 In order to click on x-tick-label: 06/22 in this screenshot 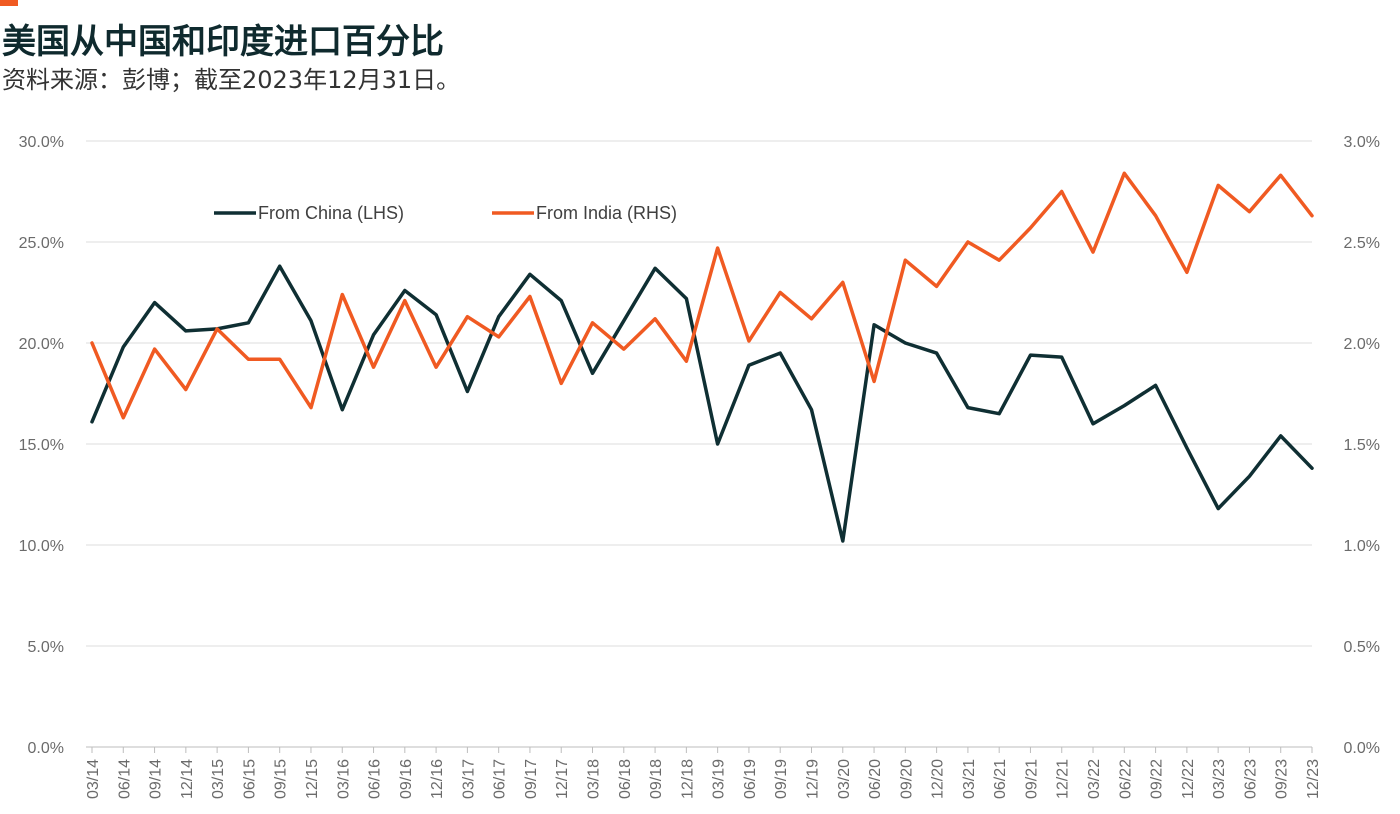, I will do `click(1125, 779)`.